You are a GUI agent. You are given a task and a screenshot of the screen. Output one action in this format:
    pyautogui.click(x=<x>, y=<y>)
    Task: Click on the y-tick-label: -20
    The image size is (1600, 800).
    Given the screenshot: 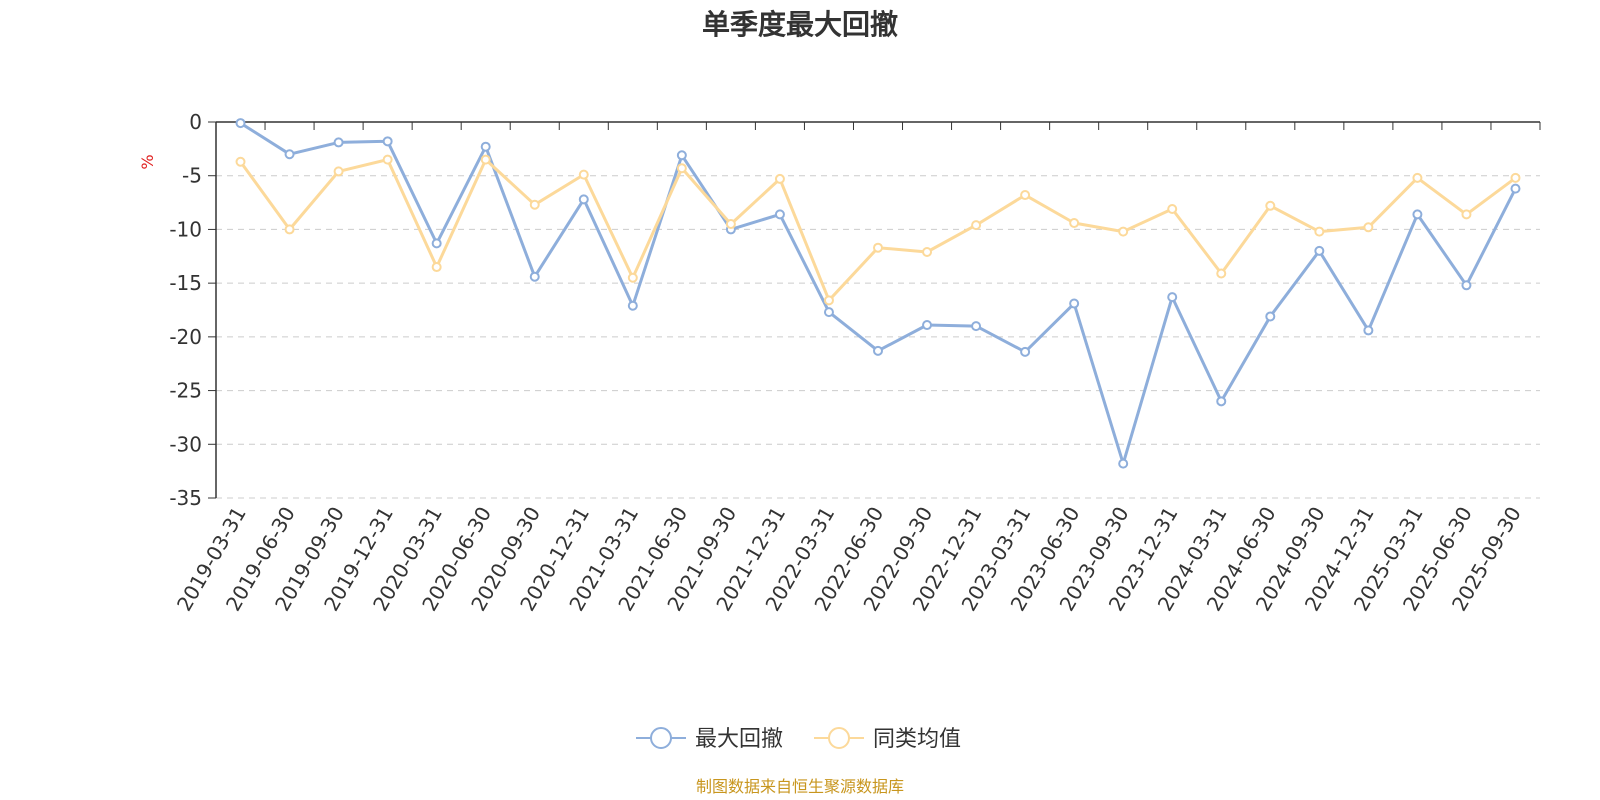 What is the action you would take?
    pyautogui.click(x=185, y=337)
    